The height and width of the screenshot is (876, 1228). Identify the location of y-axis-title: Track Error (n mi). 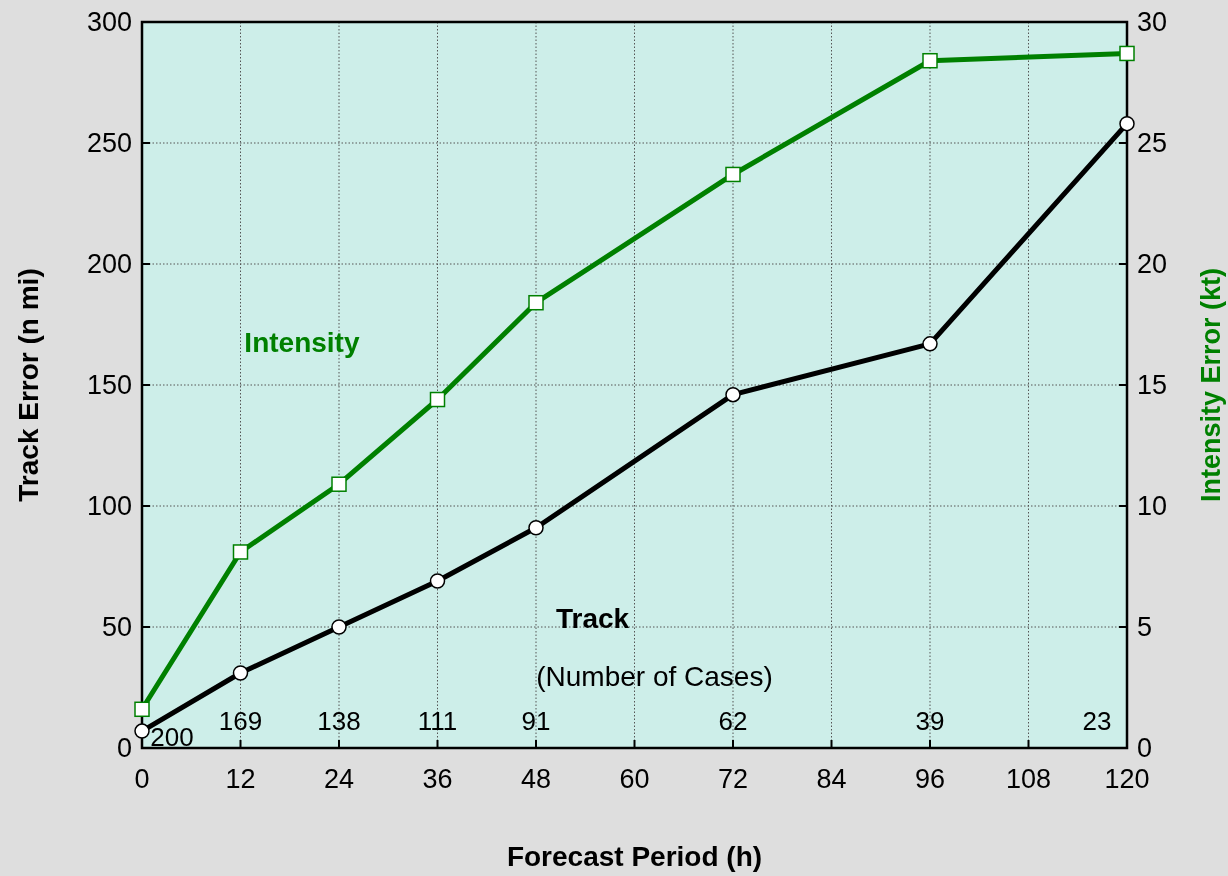
(28, 385).